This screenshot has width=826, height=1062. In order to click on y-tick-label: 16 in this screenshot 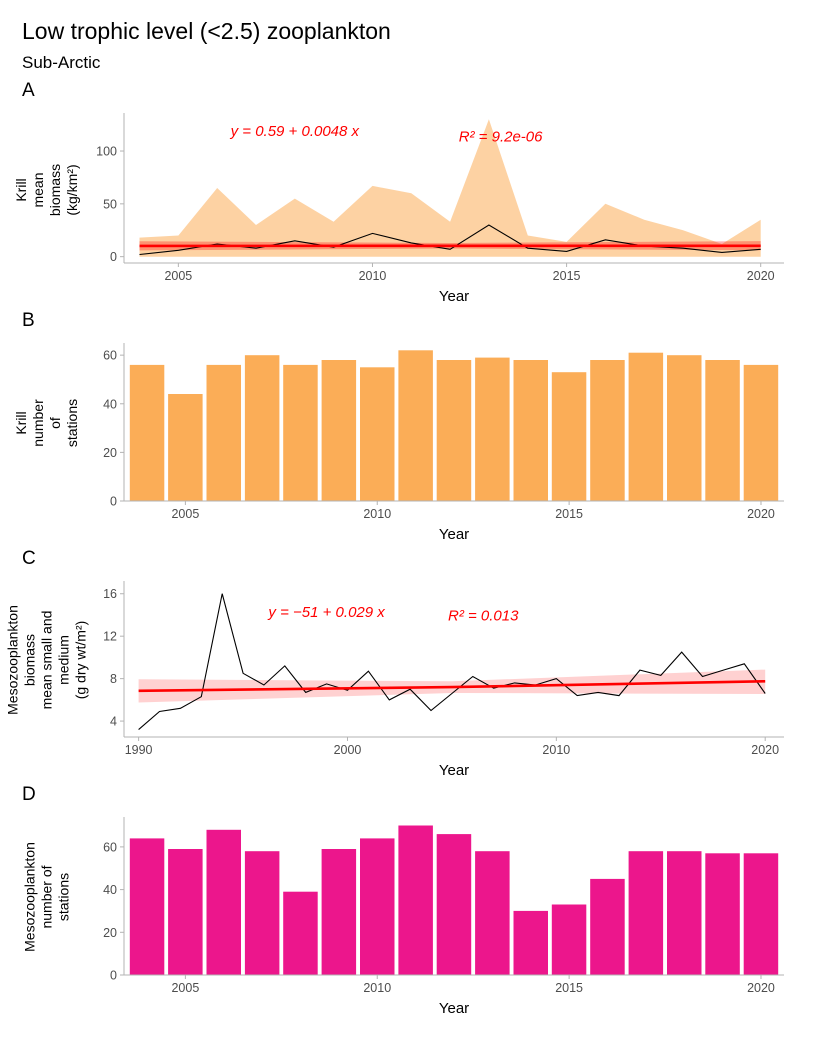, I will do `click(110, 594)`.